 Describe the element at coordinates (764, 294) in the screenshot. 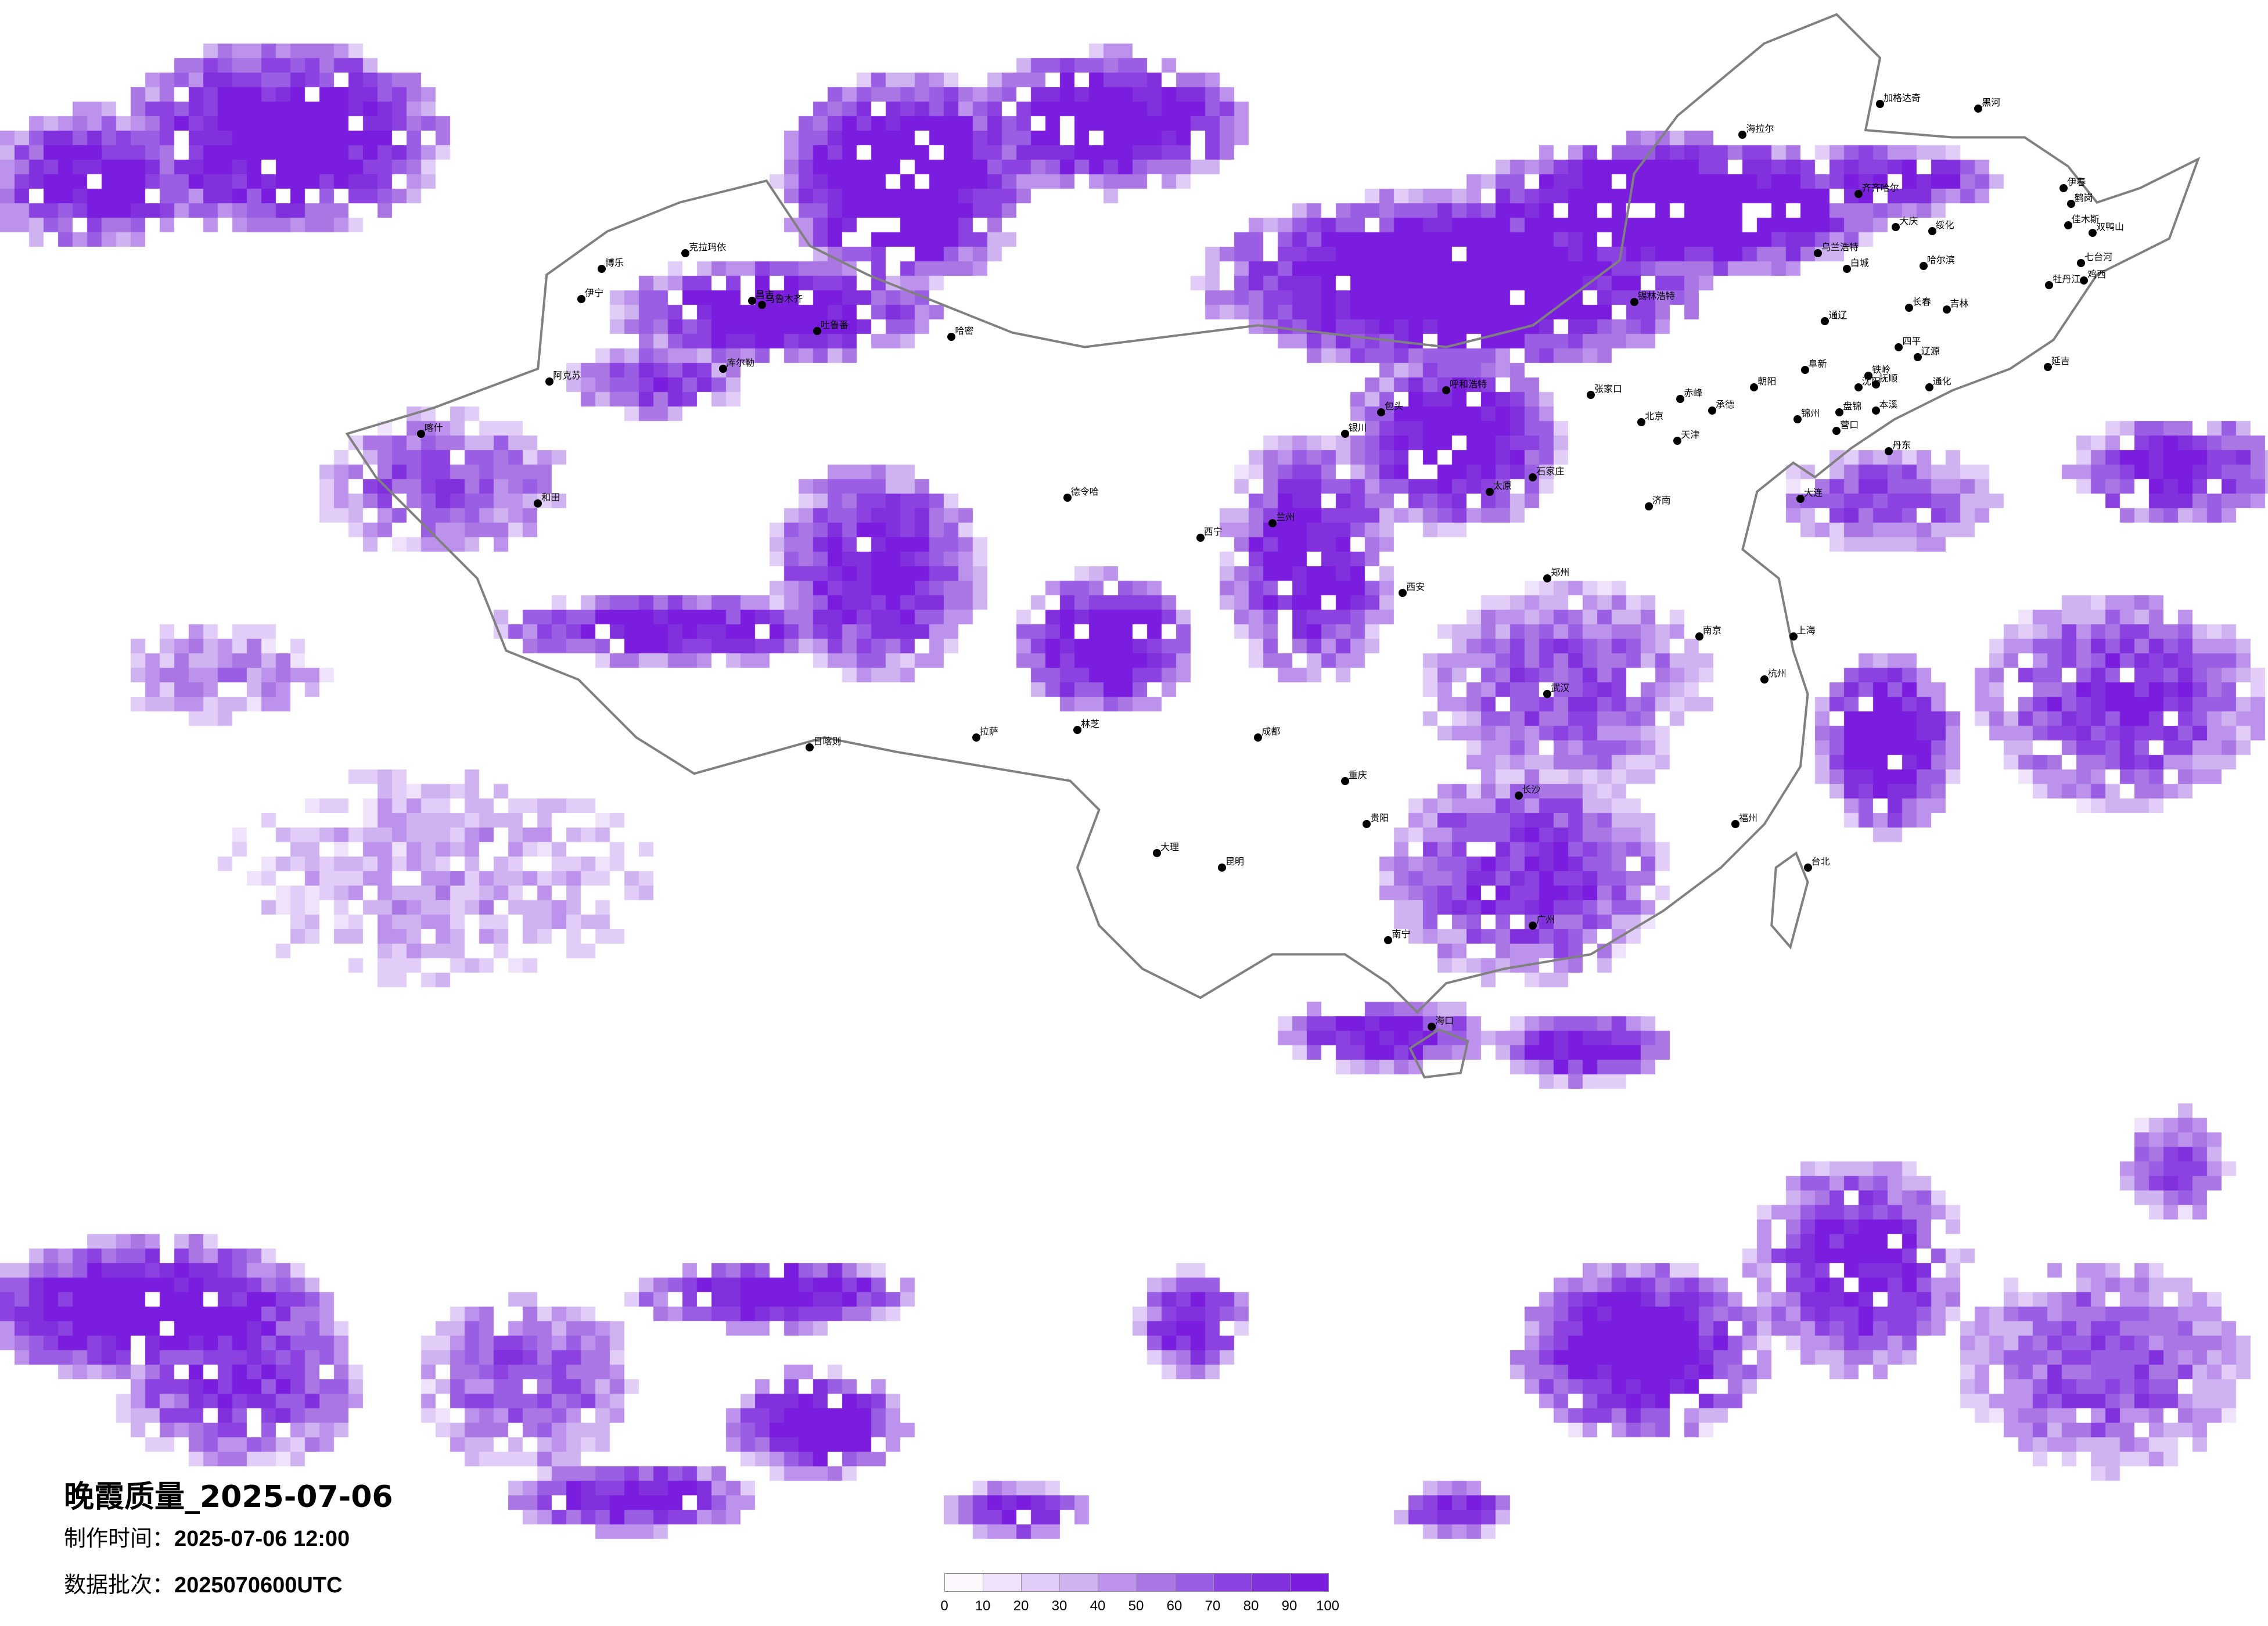

I see `city-label: 昌吉` at that location.